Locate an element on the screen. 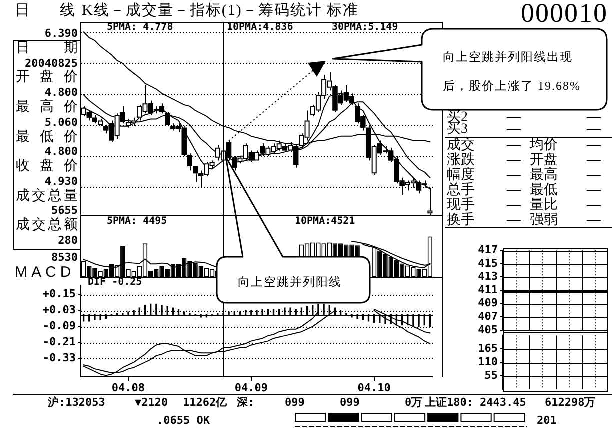 This screenshot has width=612, height=437. y-tick-label: 411 is located at coordinates (488, 289).